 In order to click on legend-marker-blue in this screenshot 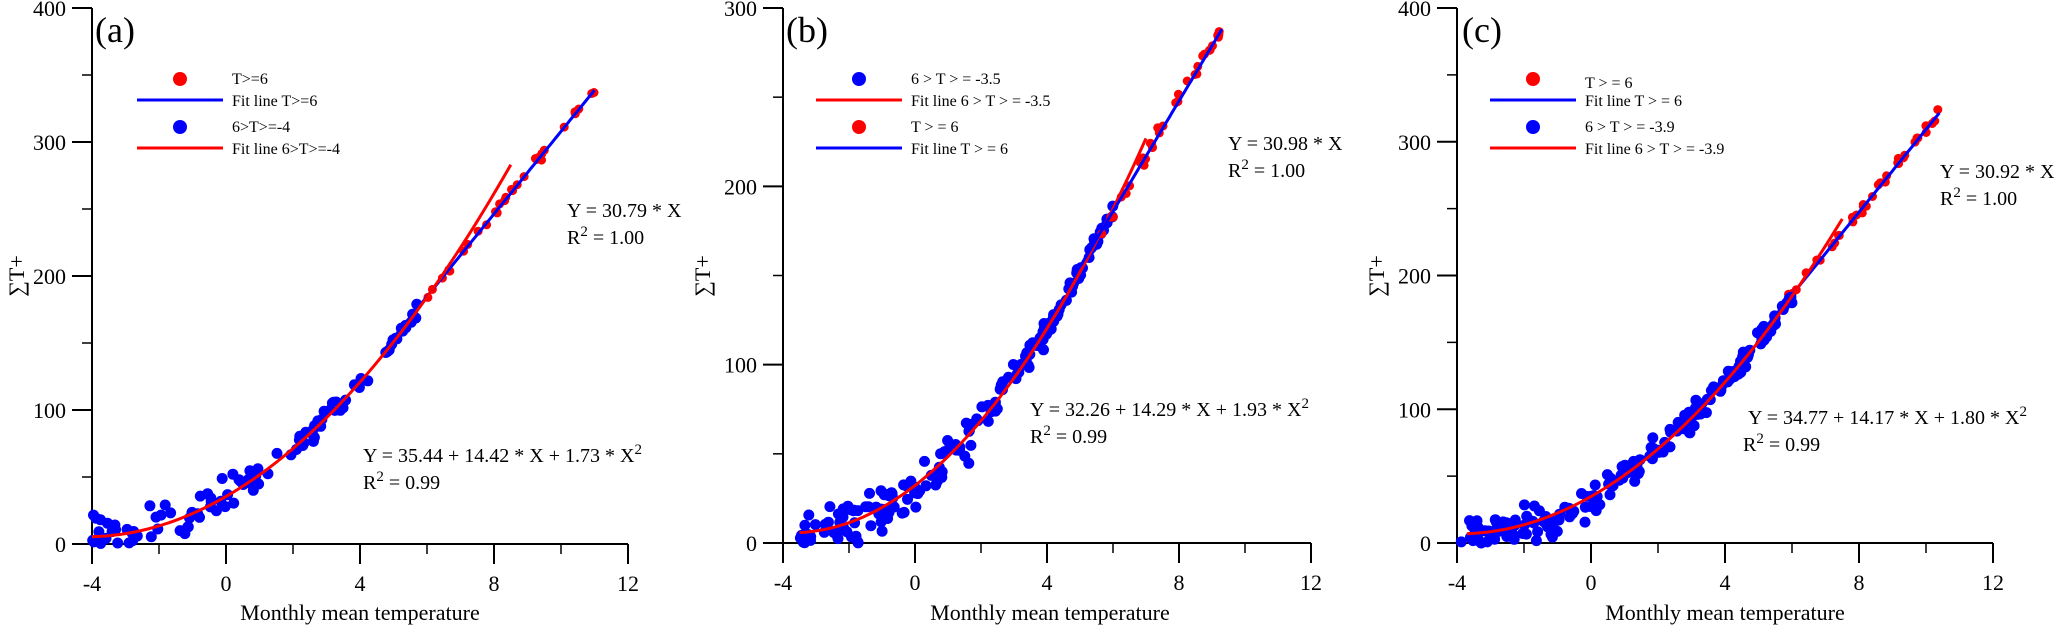, I will do `click(859, 79)`.